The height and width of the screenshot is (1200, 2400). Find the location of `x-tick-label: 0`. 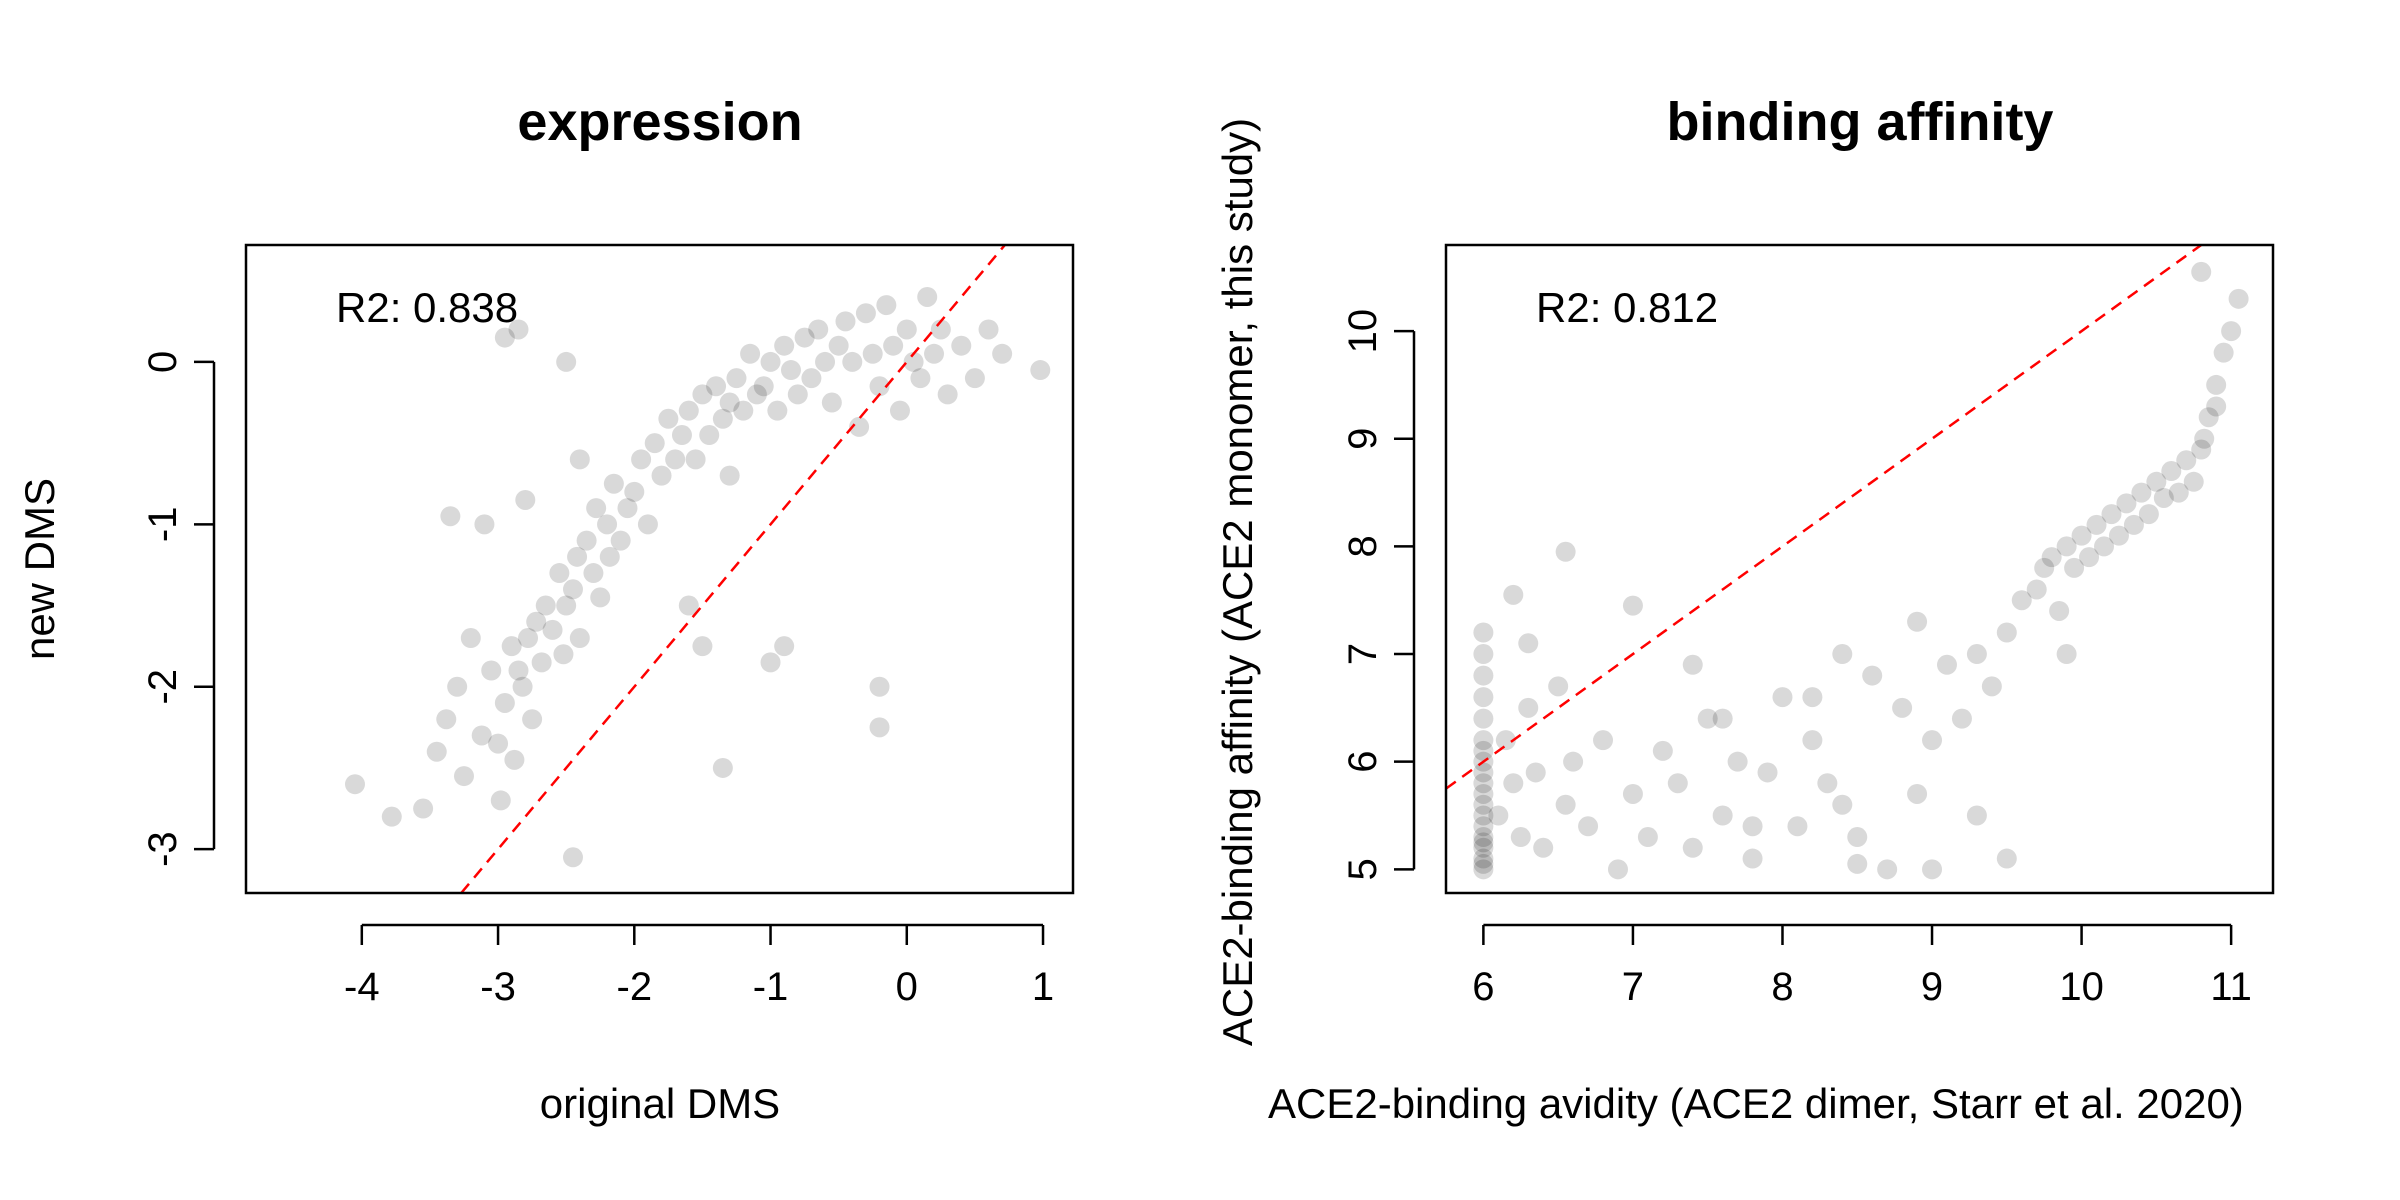

x-tick-label: 0 is located at coordinates (907, 987).